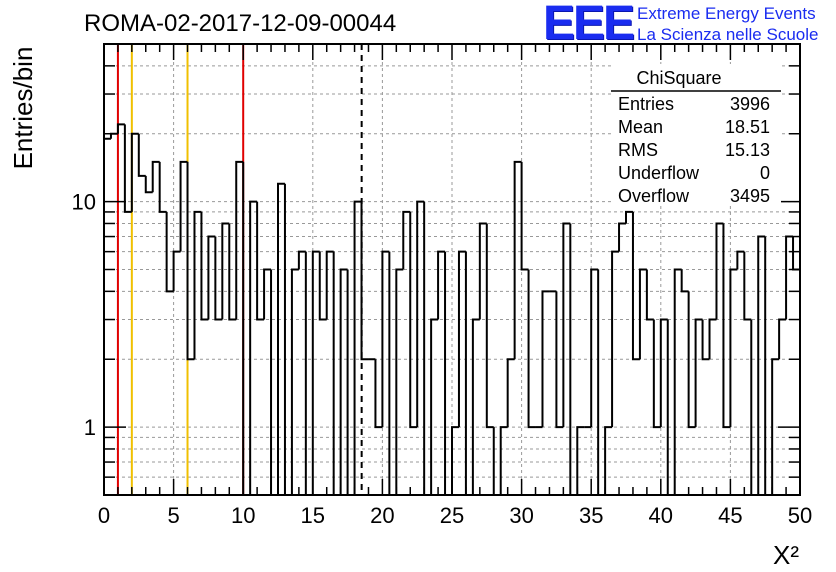  I want to click on x-tick-label: 5, so click(173, 515).